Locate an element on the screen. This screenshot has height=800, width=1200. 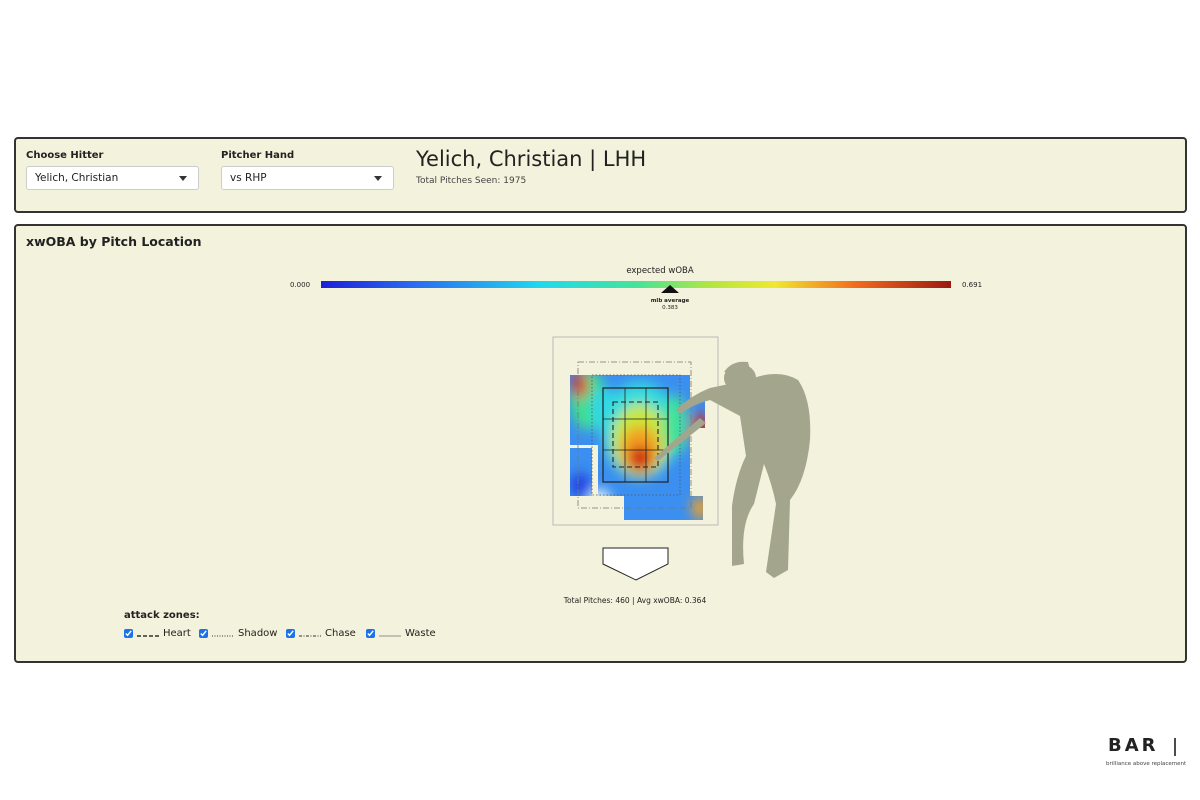
heart-toggle: Heart is located at coordinates (157, 633).